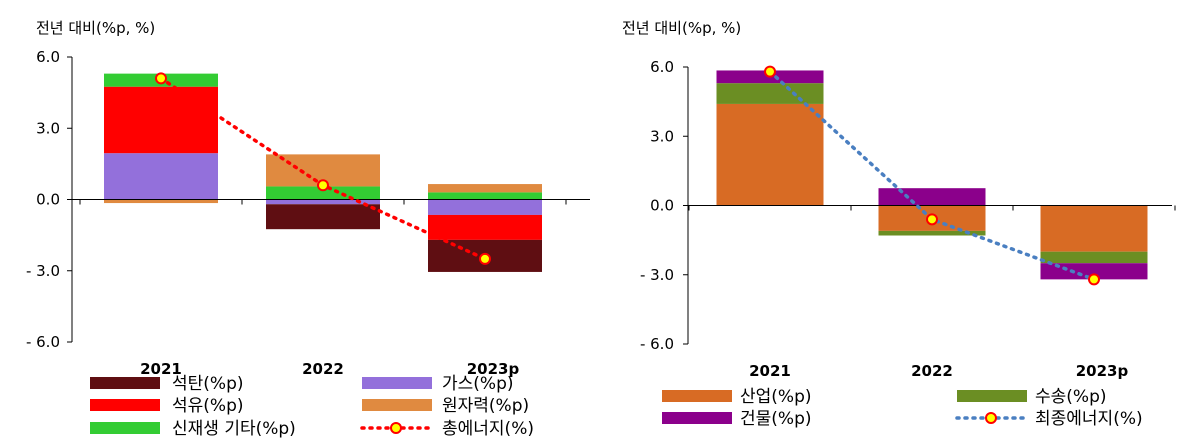 This screenshot has height=440, width=1199. I want to click on legend-label: 석유(%p), so click(208, 406).